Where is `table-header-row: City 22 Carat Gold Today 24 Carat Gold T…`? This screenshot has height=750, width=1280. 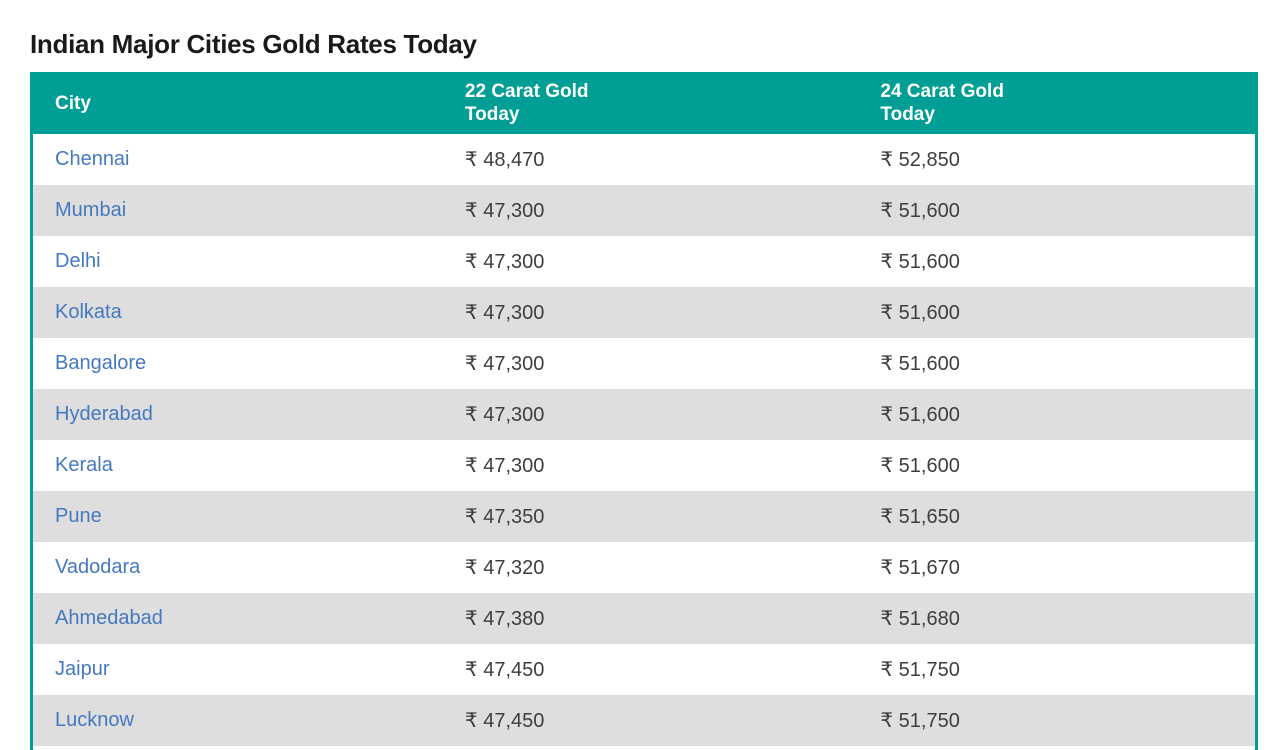
table-header-row: City 22 Carat Gold Today 24 Carat Gold T… is located at coordinates (644, 103).